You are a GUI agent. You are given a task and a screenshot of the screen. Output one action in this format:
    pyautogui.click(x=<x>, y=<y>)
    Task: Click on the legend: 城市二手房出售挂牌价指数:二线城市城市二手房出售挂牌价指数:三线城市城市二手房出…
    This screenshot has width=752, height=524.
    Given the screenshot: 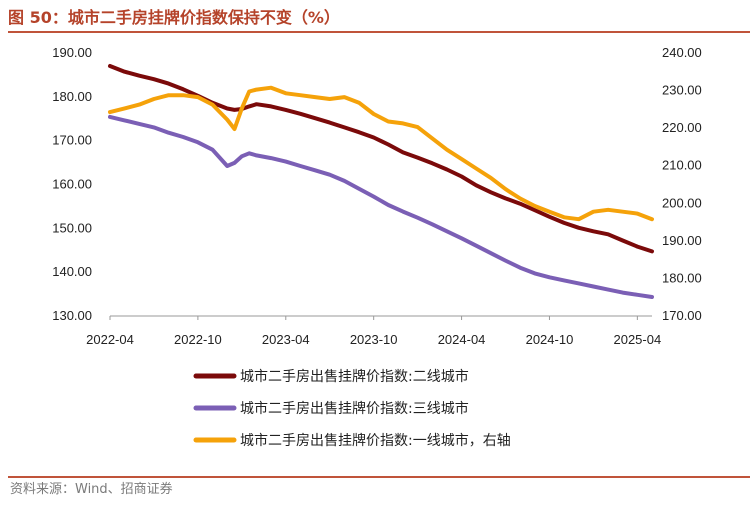 What is the action you would take?
    pyautogui.click(x=352, y=408)
    